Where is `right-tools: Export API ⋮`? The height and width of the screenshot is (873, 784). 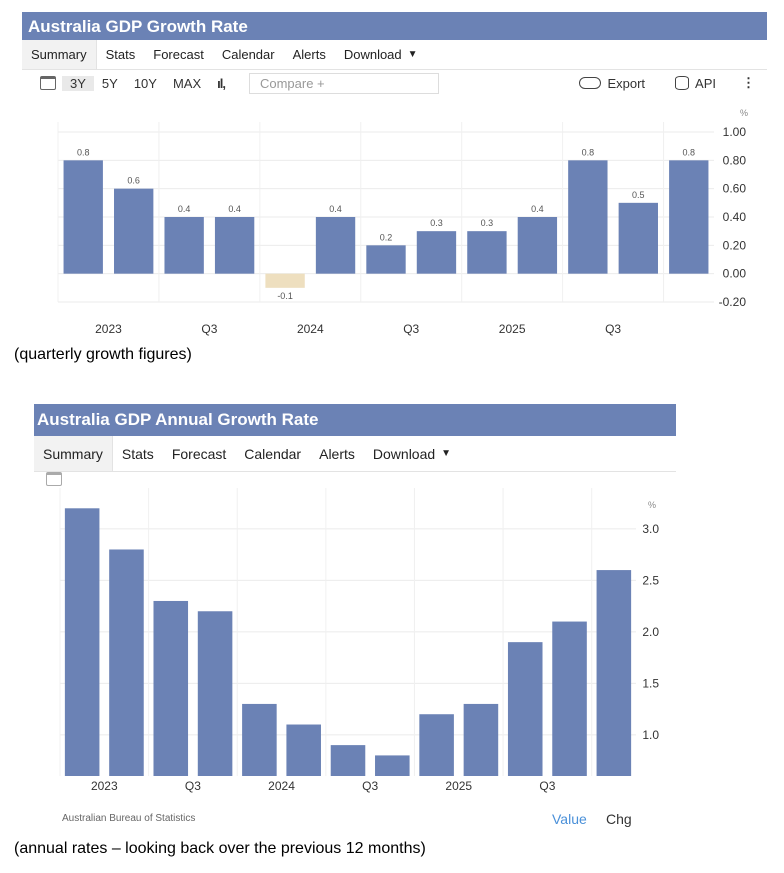
right-tools: Export API ⋮ is located at coordinates (673, 83).